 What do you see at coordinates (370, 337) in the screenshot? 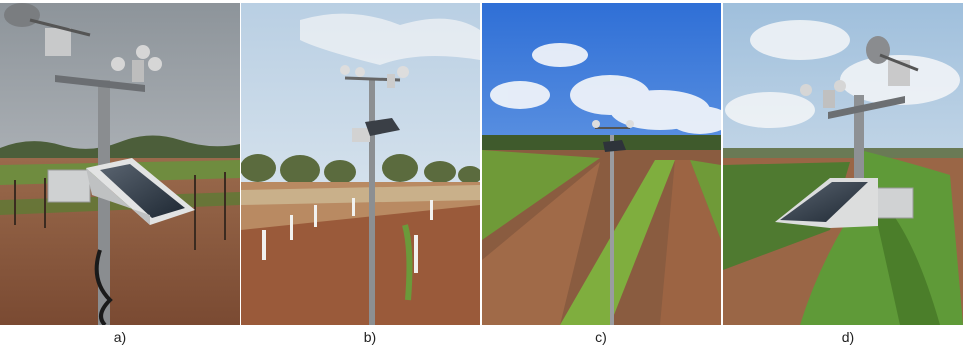
I see `panel-label: b)` at bounding box center [370, 337].